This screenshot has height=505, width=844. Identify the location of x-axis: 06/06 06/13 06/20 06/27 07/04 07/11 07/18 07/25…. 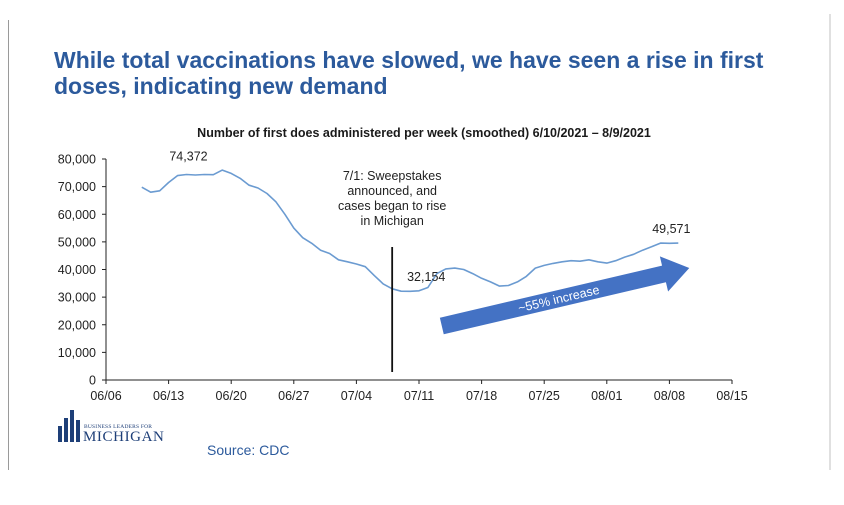
(419, 391).